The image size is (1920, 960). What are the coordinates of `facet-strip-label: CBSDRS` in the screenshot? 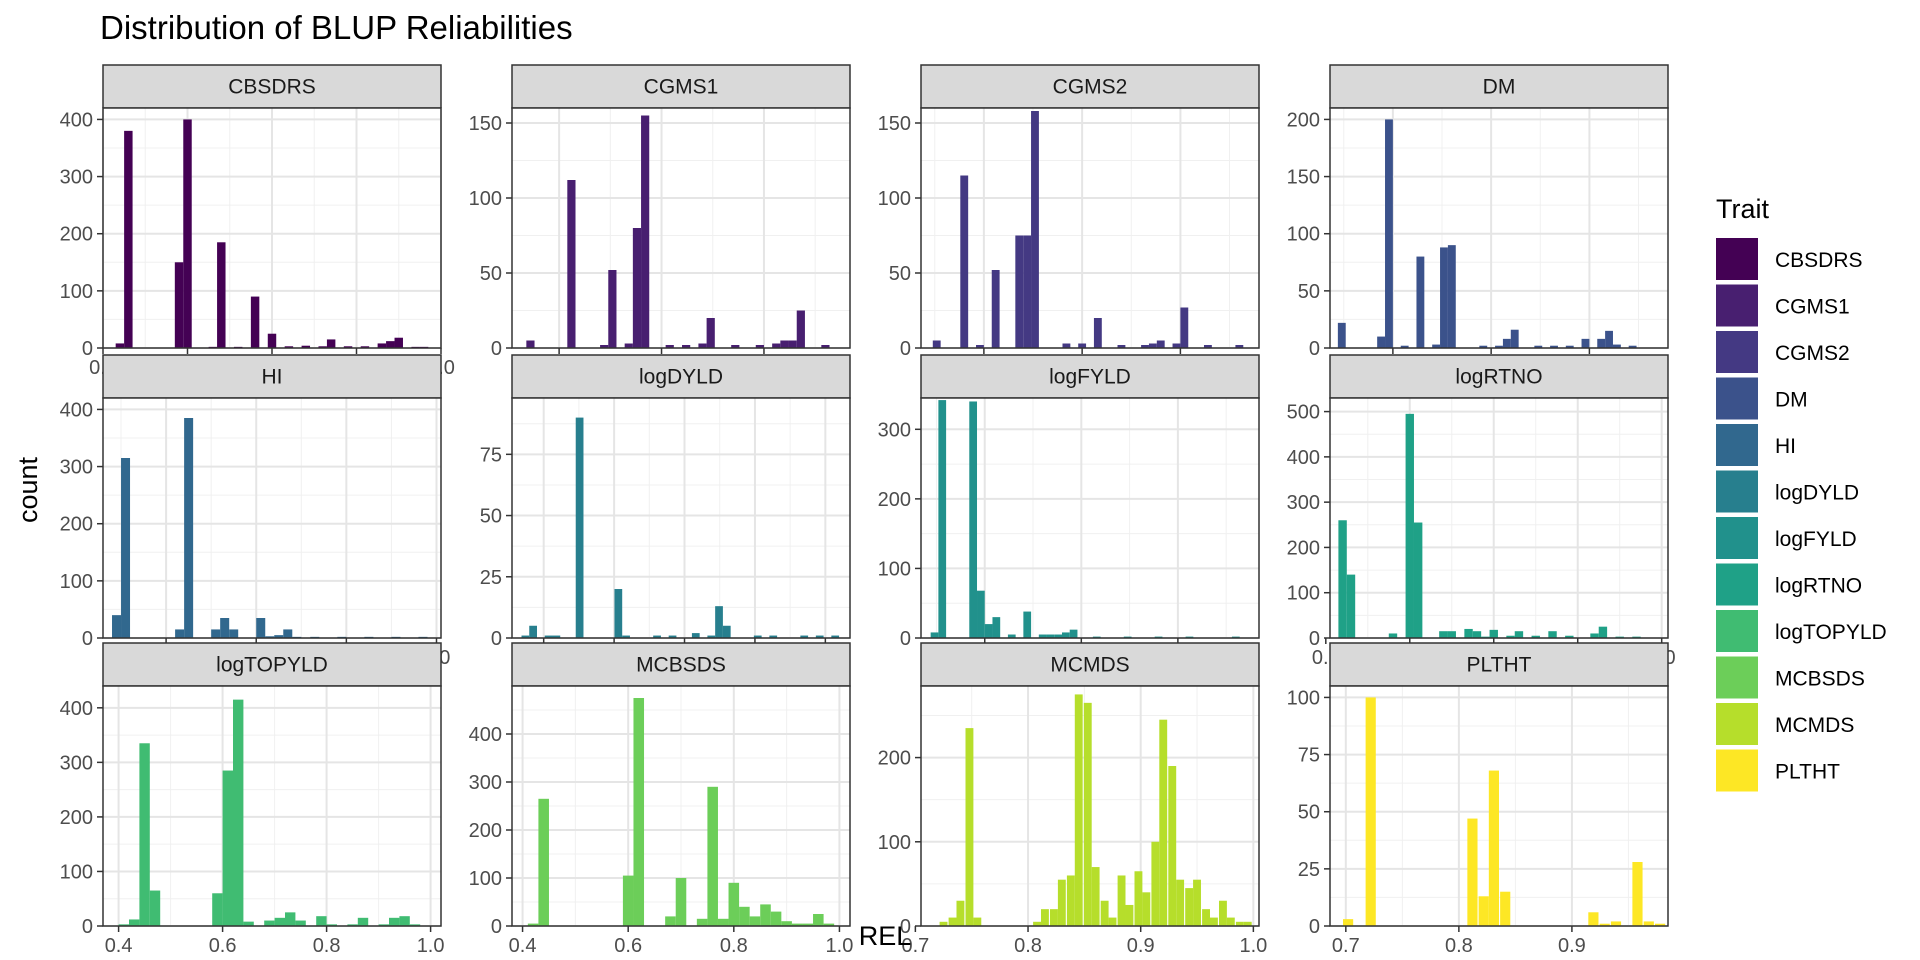 It's located at (272, 87).